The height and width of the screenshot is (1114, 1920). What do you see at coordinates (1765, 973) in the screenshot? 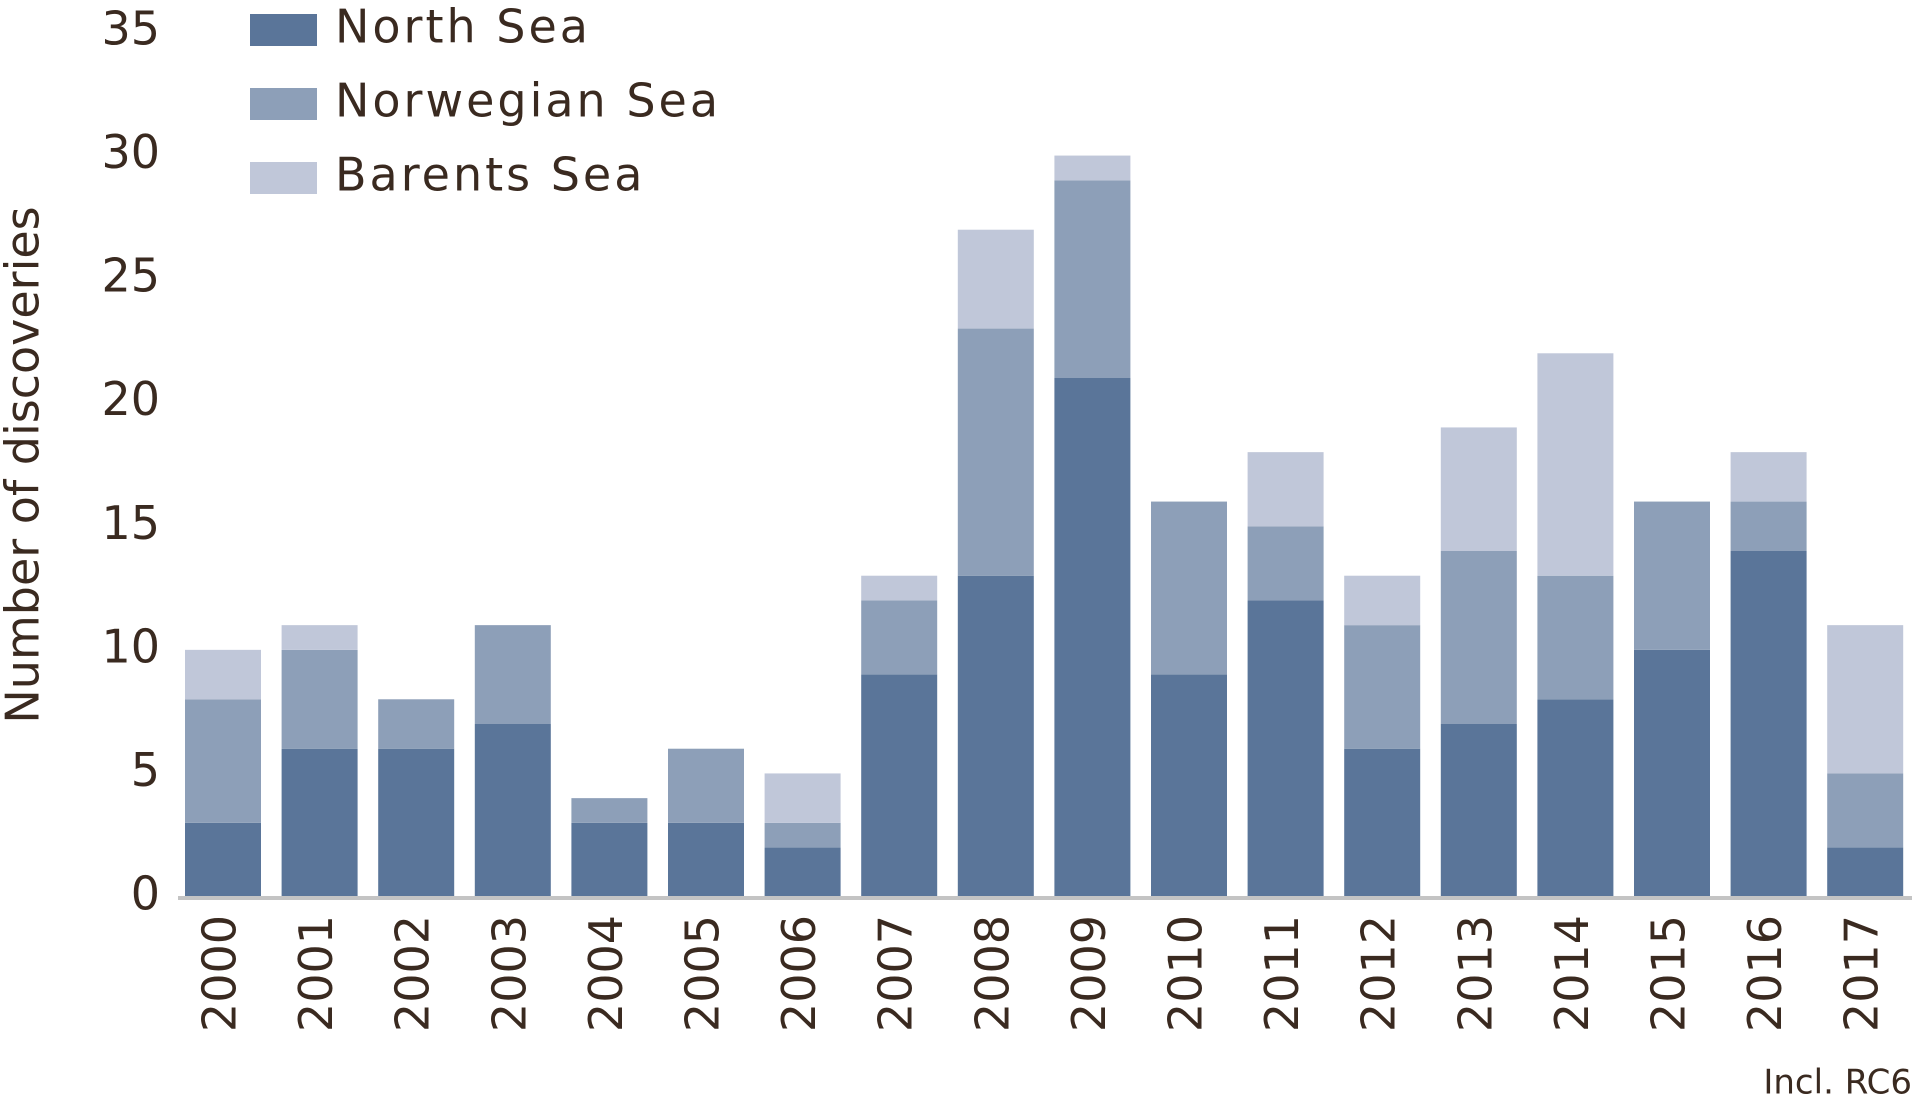
I see `x-tick-label: 2016` at bounding box center [1765, 973].